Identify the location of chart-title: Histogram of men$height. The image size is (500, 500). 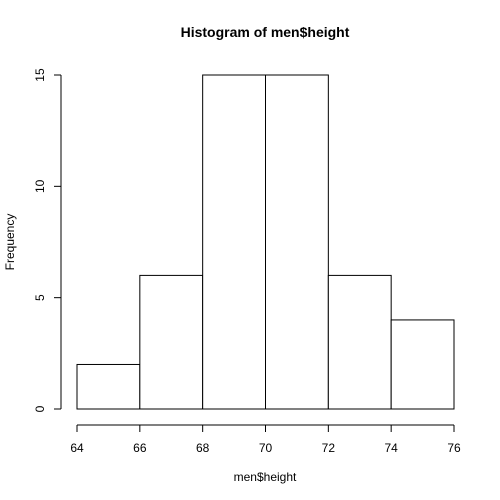
(265, 32).